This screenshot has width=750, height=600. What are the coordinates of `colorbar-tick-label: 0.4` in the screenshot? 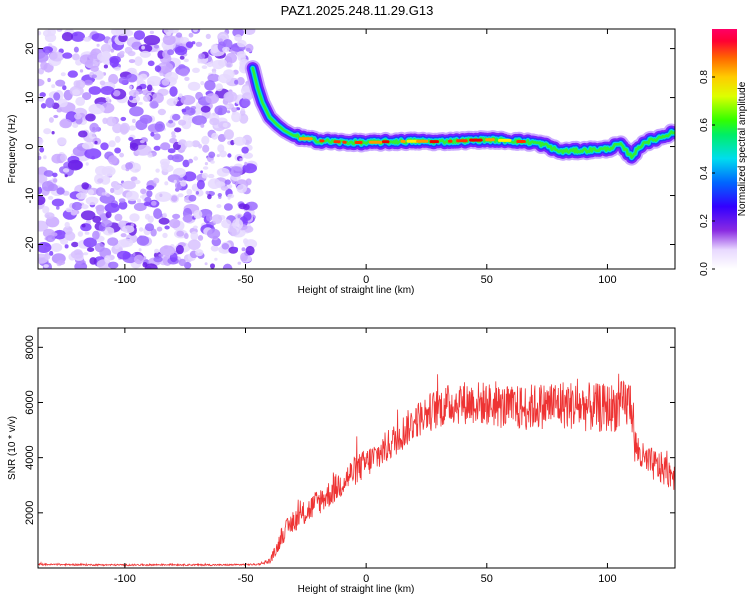 It's located at (704, 173).